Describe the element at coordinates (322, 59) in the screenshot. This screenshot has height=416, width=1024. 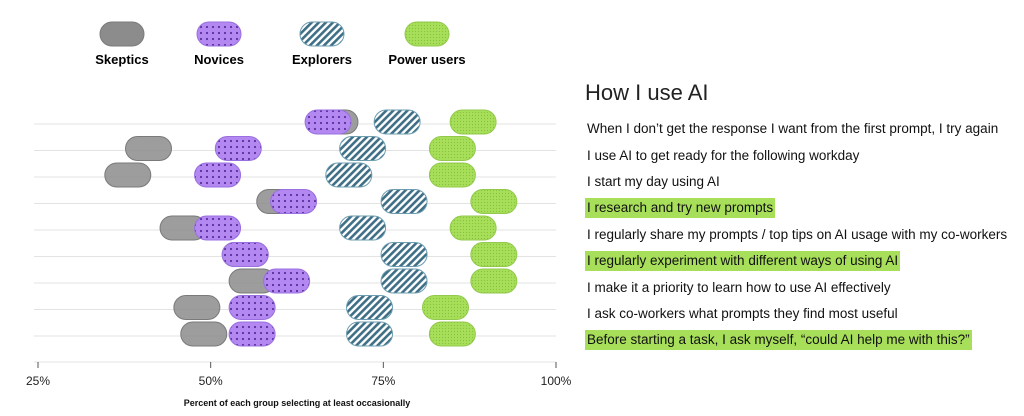
I see `legend-label-explorers: Explorers` at that location.